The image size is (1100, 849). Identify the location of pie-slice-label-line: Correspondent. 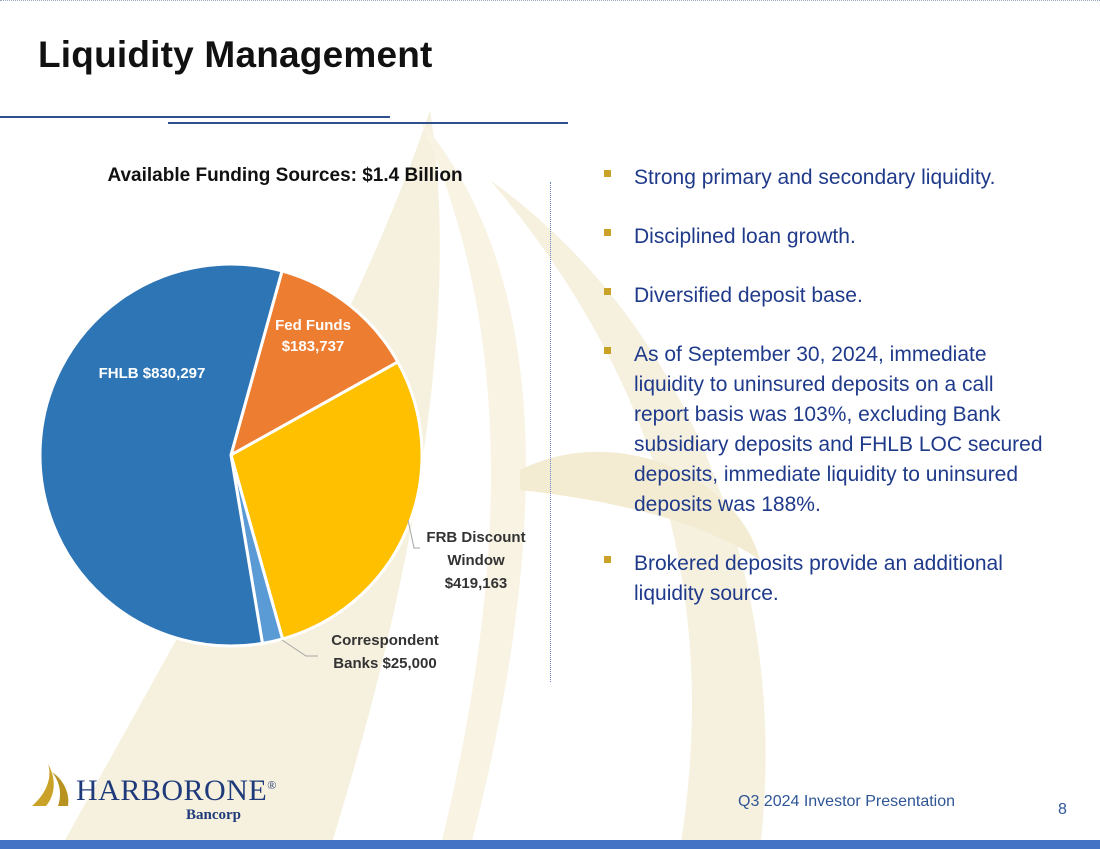
(385, 640).